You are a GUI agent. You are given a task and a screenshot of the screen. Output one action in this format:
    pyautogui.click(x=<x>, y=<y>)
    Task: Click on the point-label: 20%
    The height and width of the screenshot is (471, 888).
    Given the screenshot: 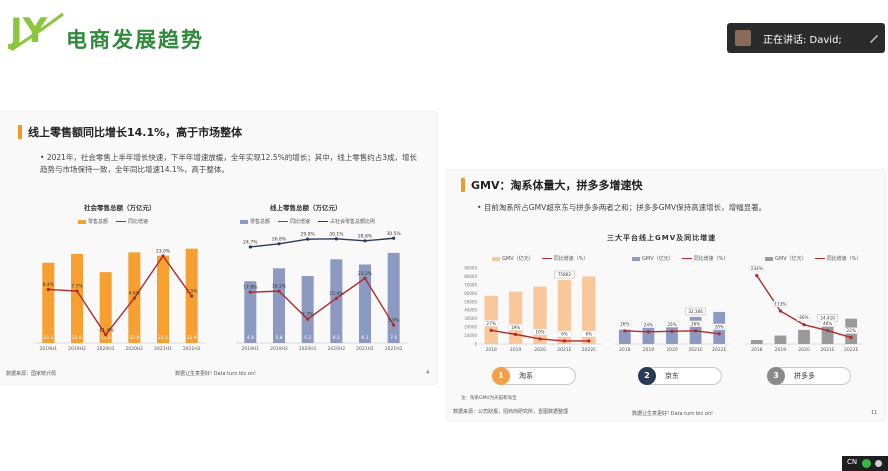 What is the action you would take?
    pyautogui.click(x=719, y=326)
    